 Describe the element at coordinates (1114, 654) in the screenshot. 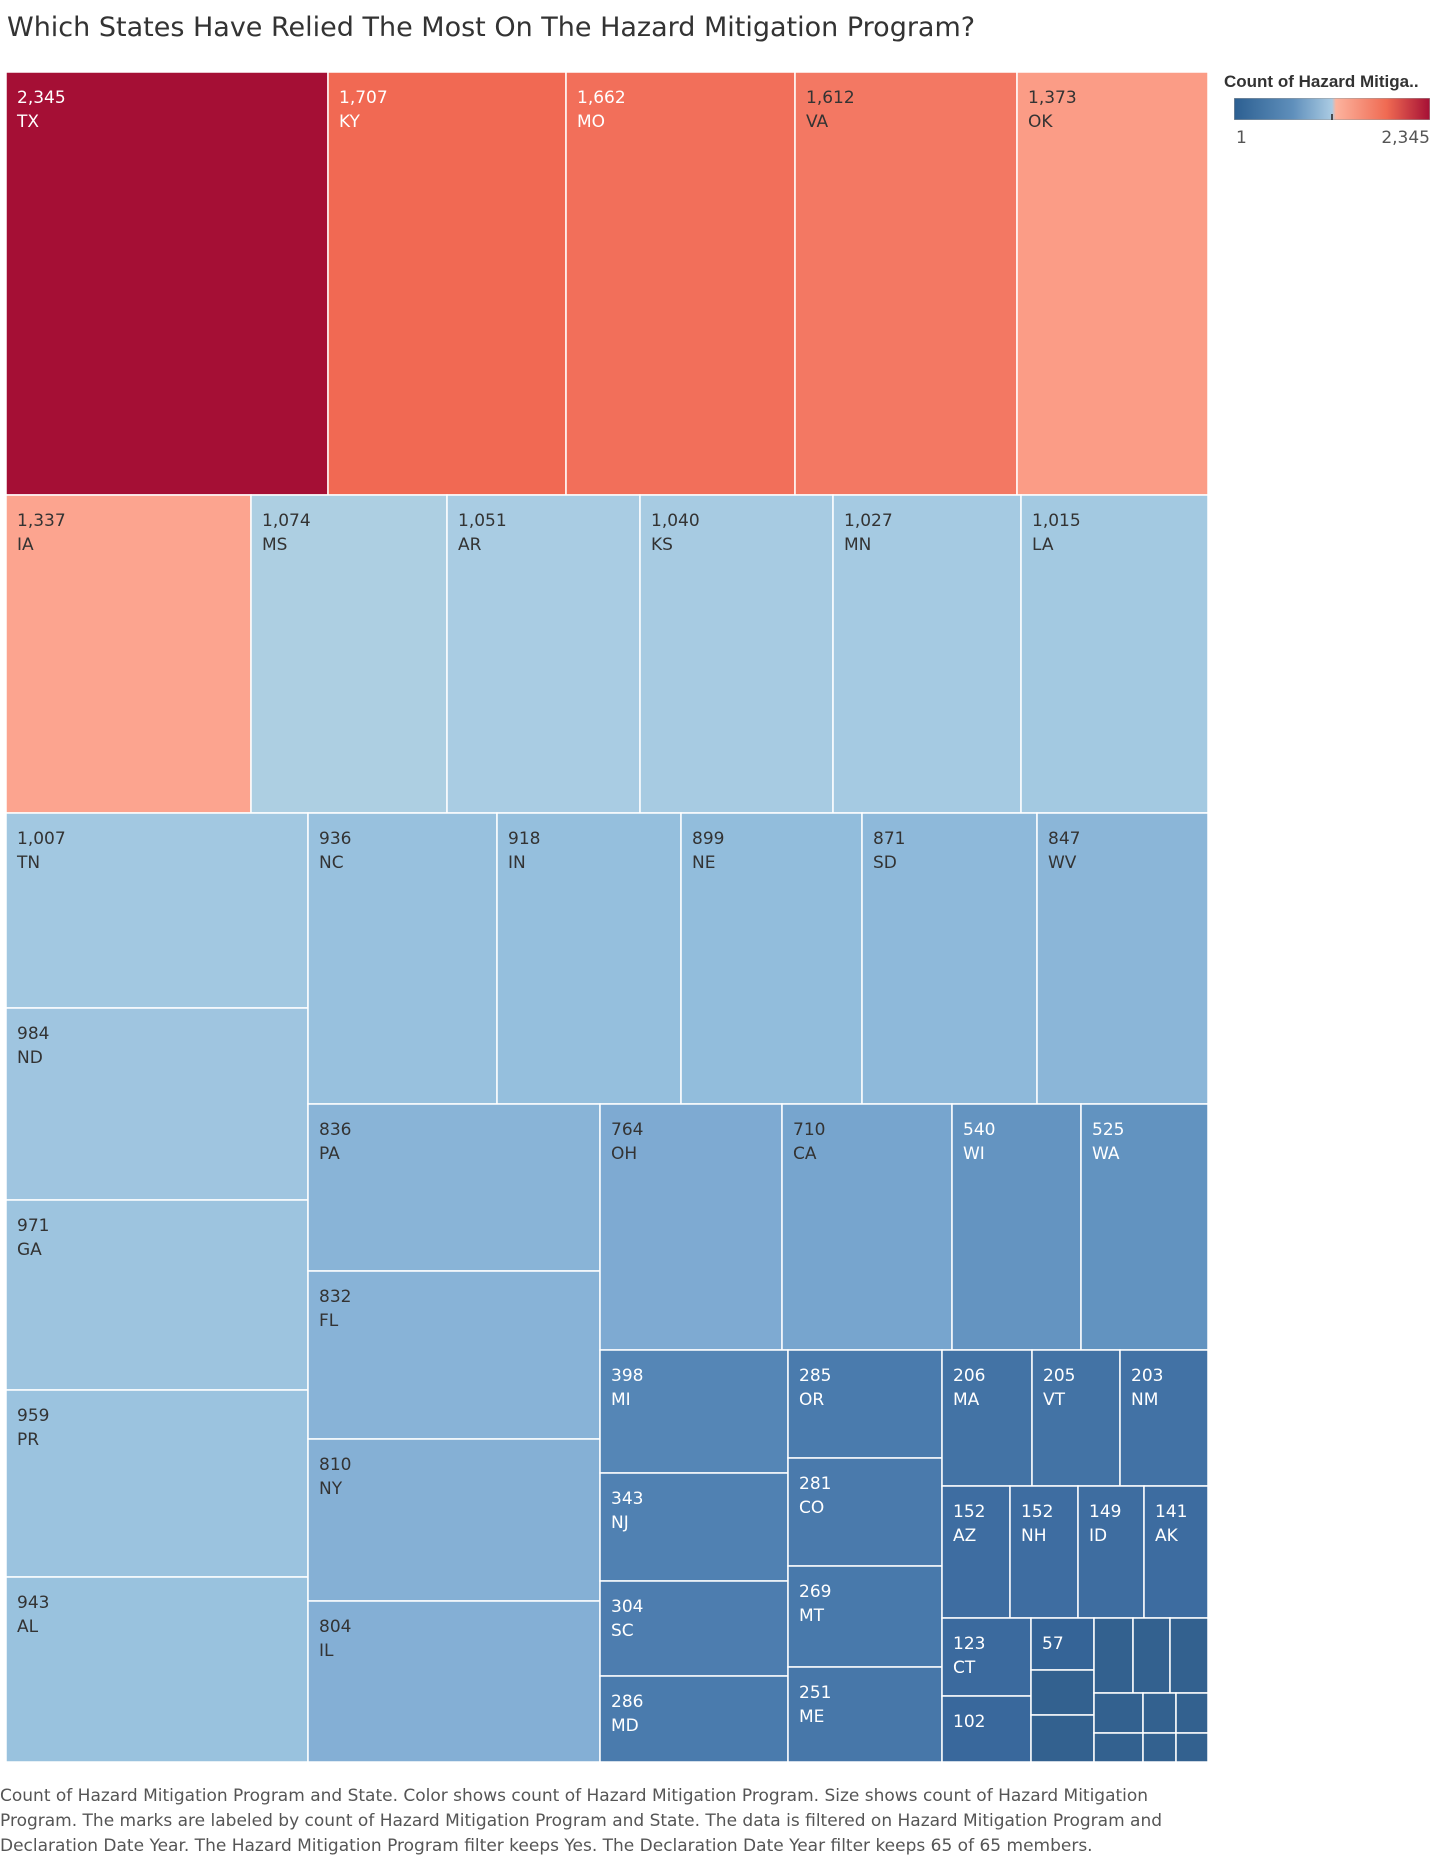

I see `treemap-cell-la: 1,015 LA` at that location.